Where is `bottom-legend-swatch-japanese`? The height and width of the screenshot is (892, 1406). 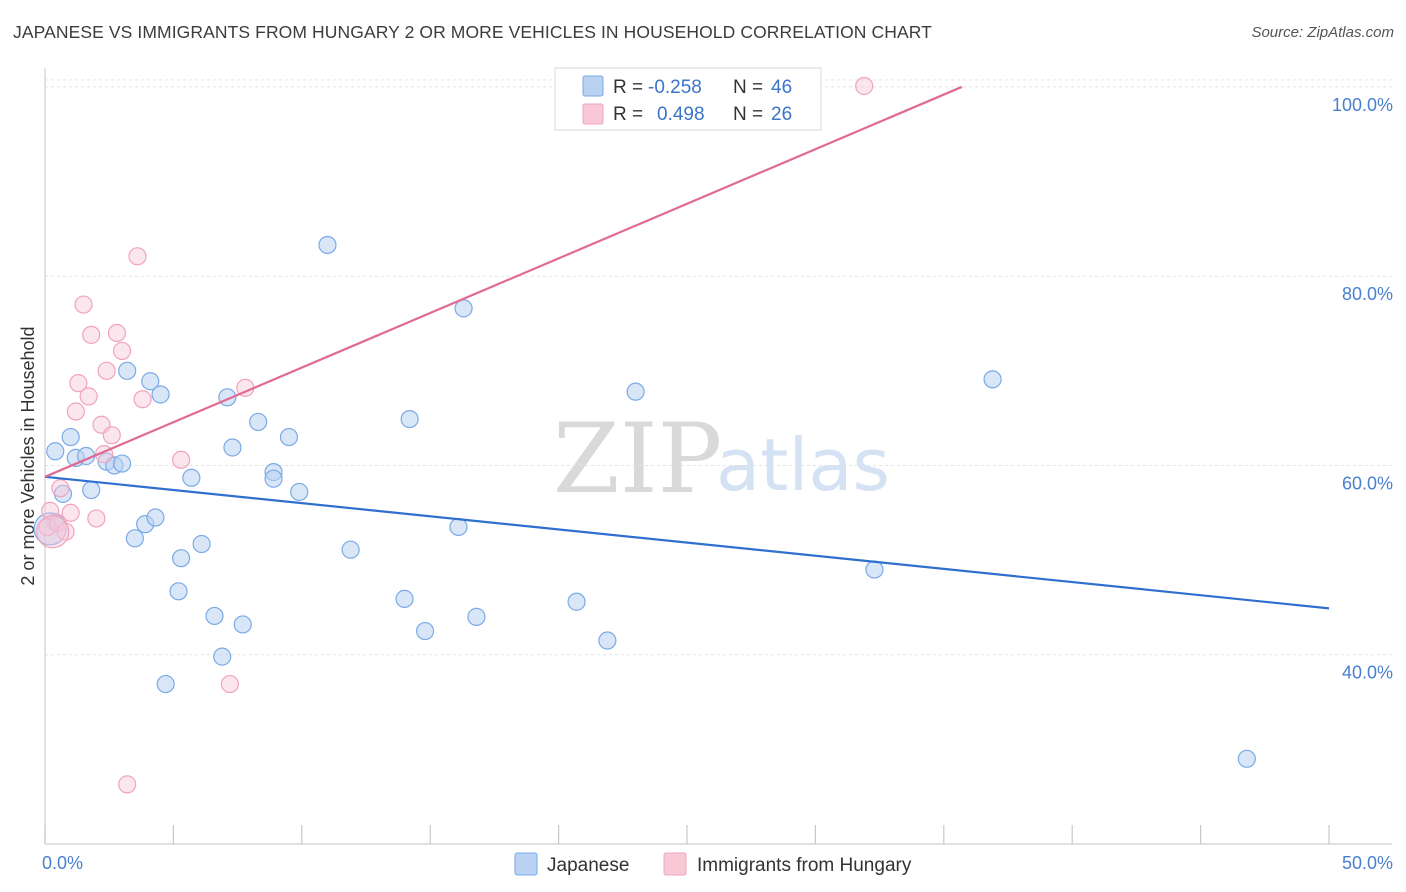
bottom-legend-swatch-japanese is located at coordinates (526, 864).